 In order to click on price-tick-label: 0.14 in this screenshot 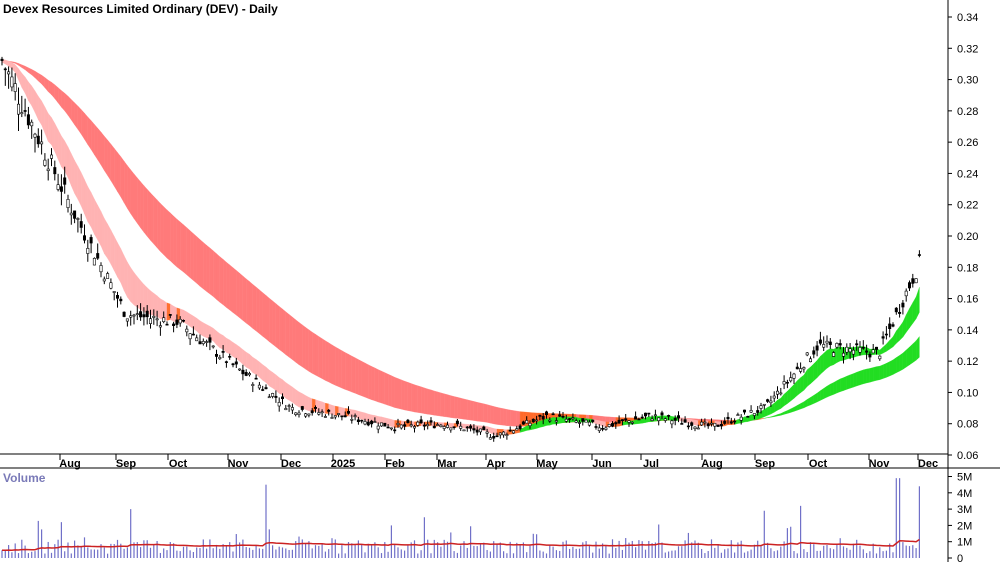, I will do `click(967, 331)`.